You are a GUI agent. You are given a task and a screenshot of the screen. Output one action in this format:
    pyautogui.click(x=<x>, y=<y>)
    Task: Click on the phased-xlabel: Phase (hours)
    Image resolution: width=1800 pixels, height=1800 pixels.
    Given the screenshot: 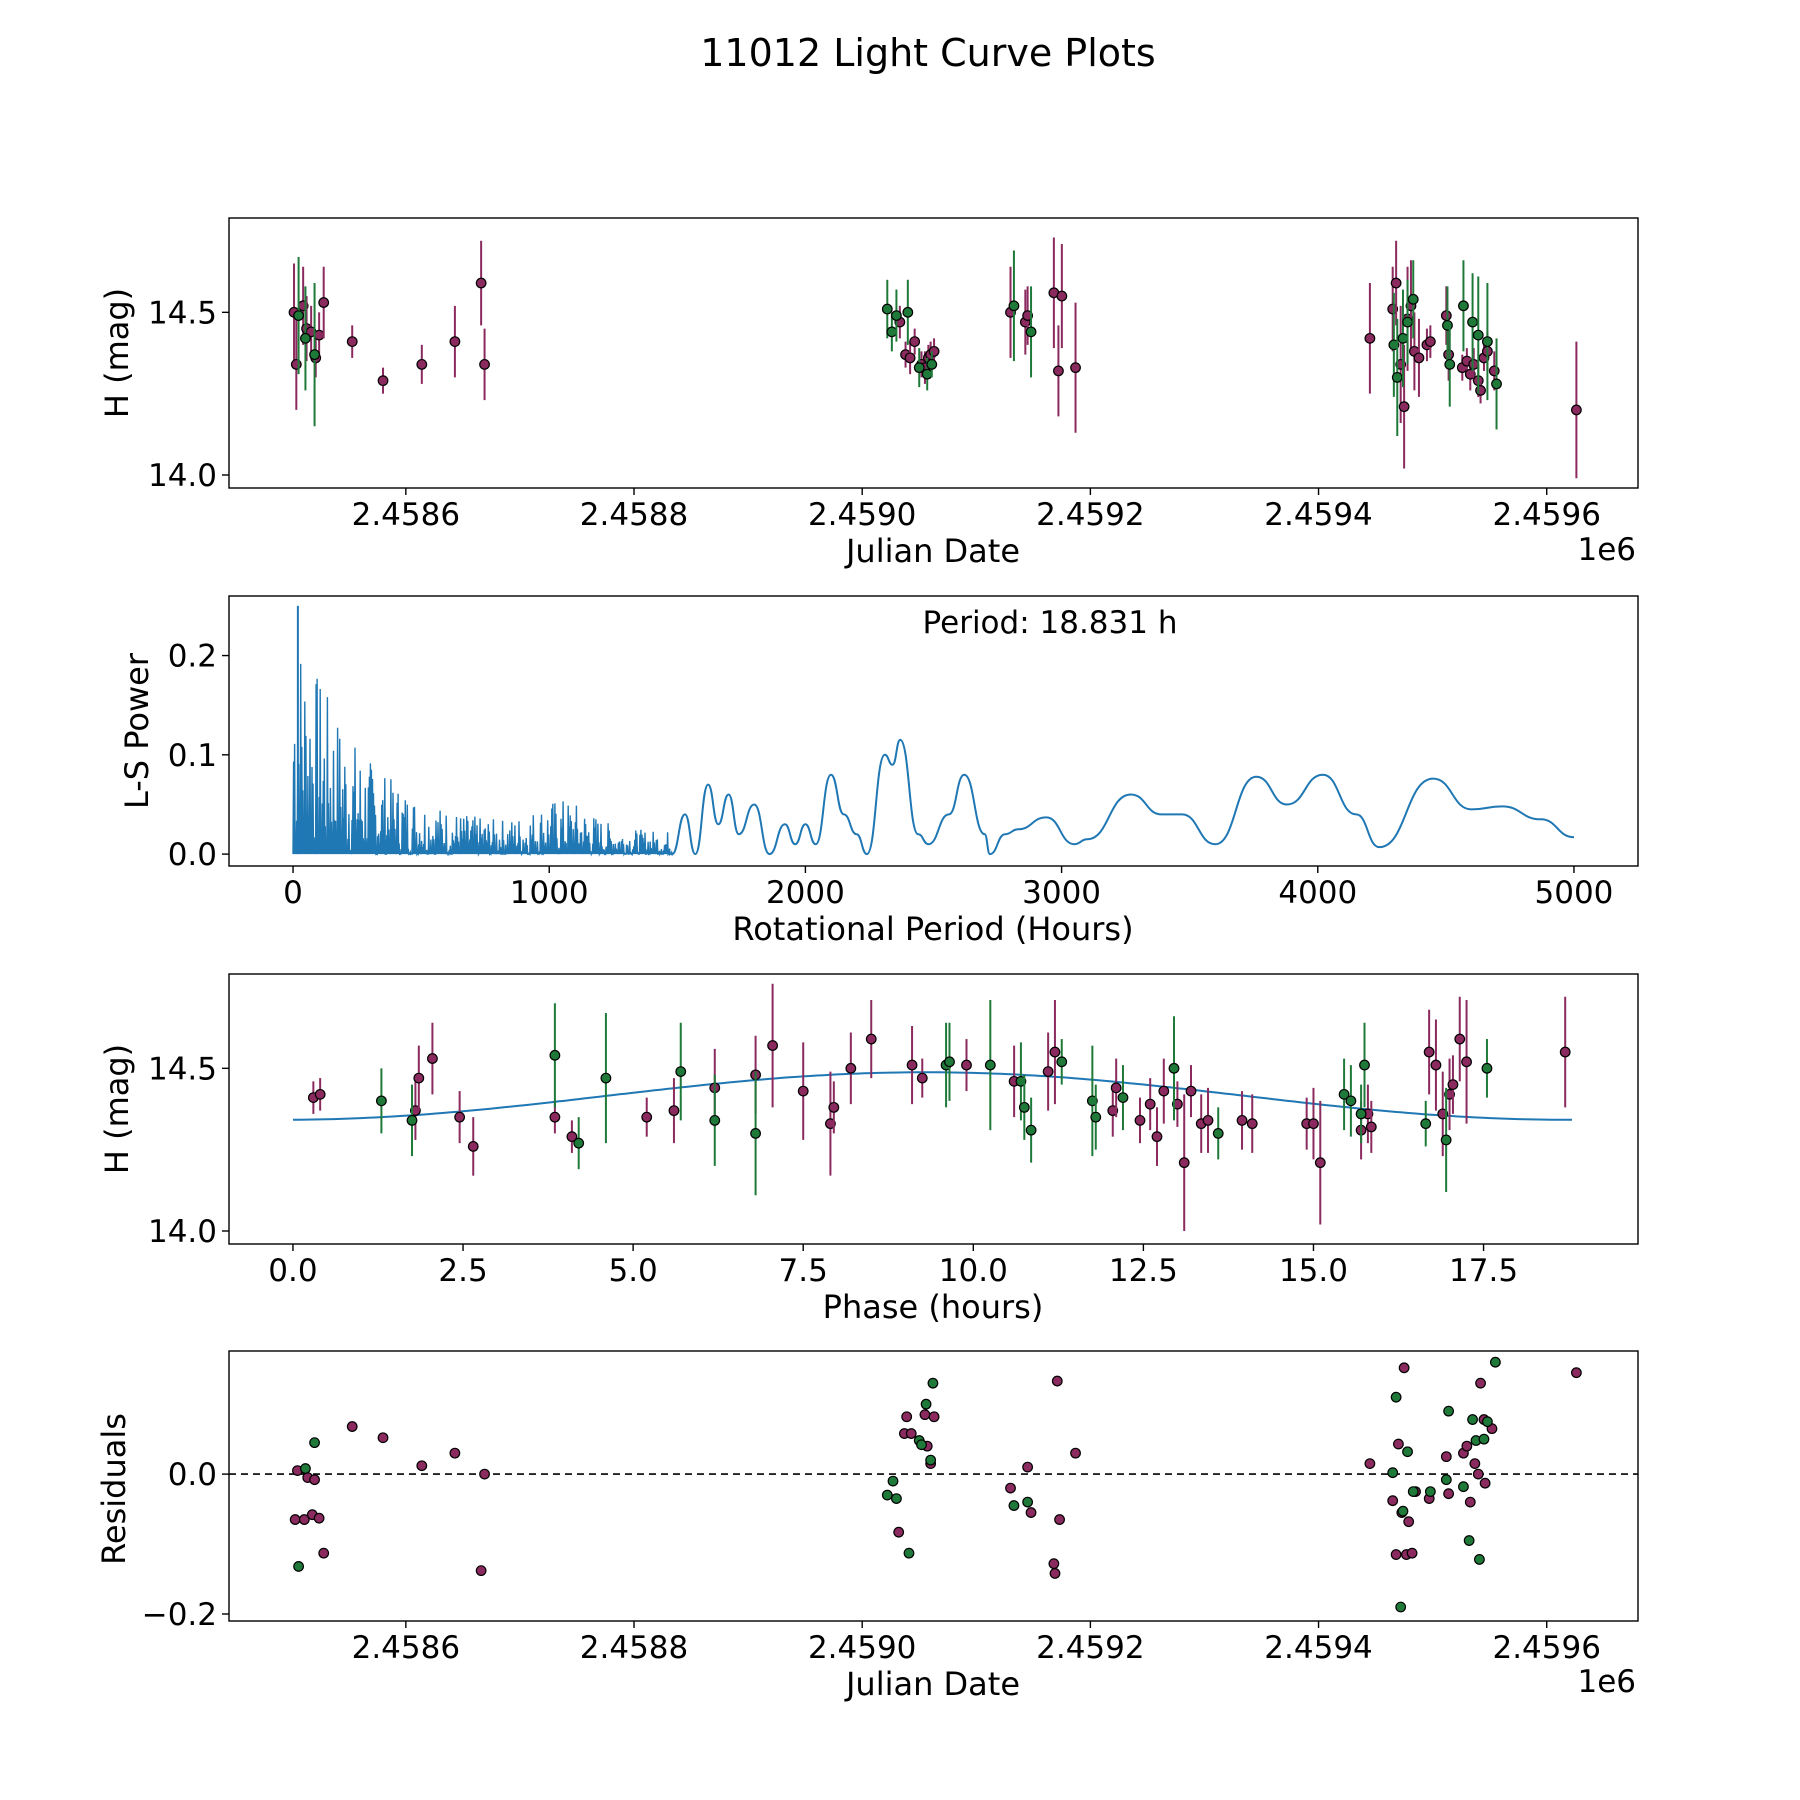 What is the action you would take?
    pyautogui.click(x=933, y=1307)
    